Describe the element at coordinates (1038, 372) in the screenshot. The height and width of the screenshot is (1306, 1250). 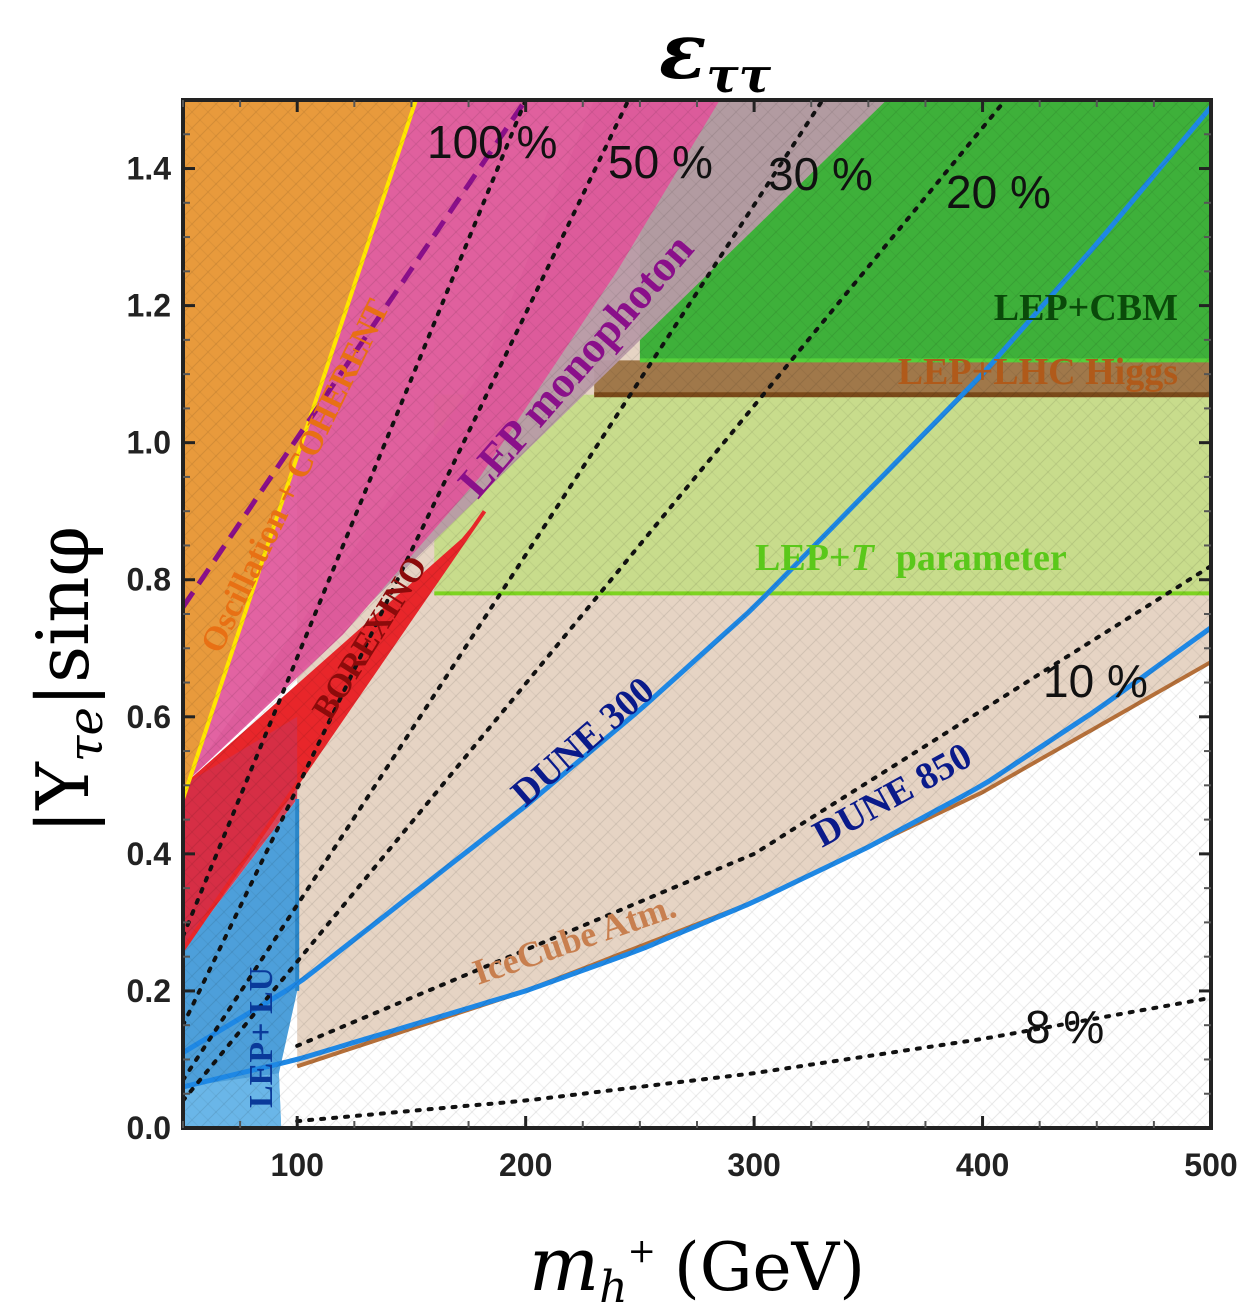
I see `label-lep-lhc-higgs: LEP+LHC Higgs` at that location.